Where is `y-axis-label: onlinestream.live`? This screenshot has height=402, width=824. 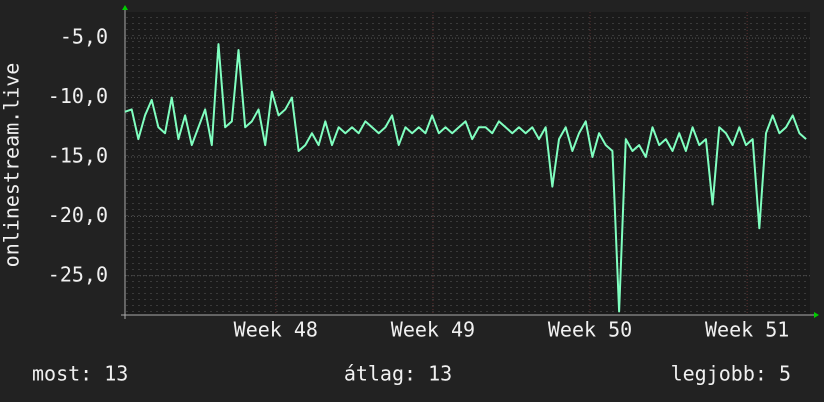 y-axis-label: onlinestream.live is located at coordinates (12, 165).